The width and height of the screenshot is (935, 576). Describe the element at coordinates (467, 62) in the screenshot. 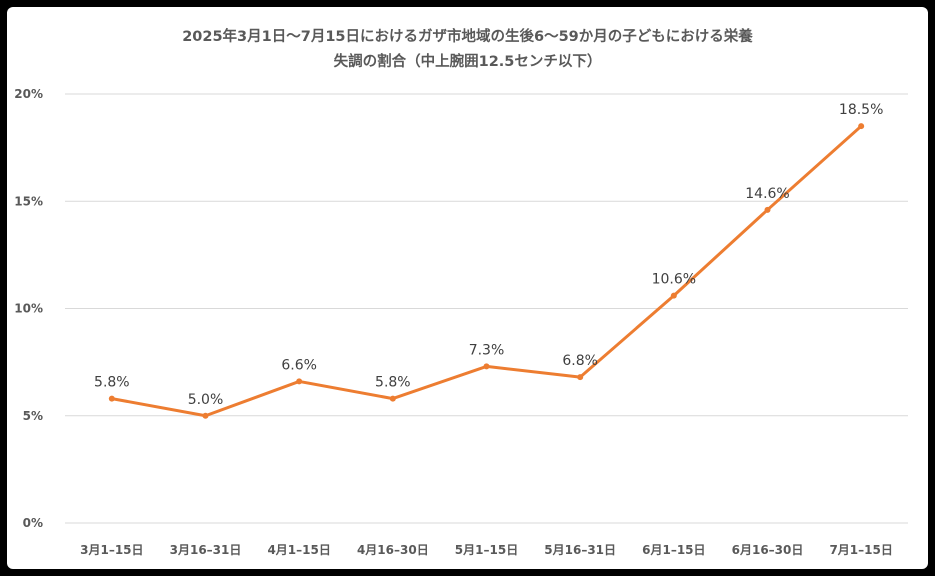

I see `chart-title-line2: 失調の割合（中上腕囲12.5センチ以下）` at that location.